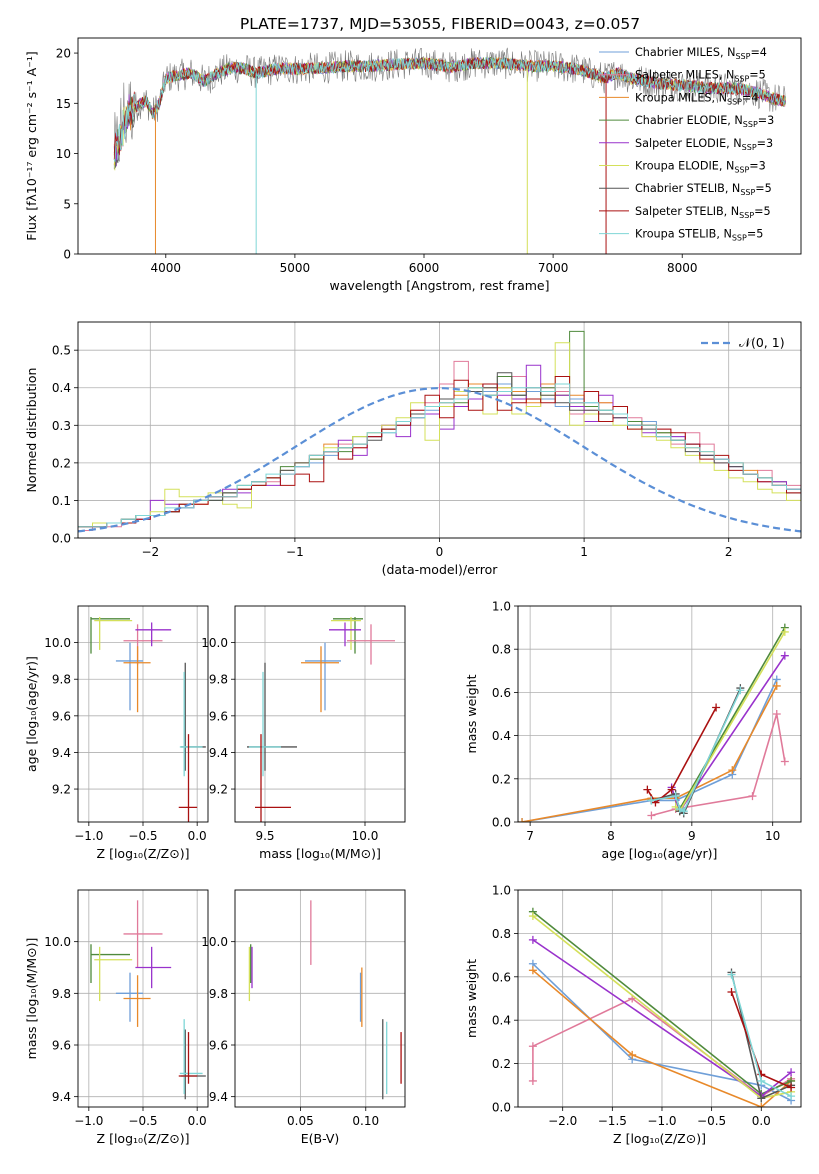 The image size is (819, 1174). What do you see at coordinates (683, 234) in the screenshot?
I see `legend-entry-name: Kroupa STELIB, N` at bounding box center [683, 234].